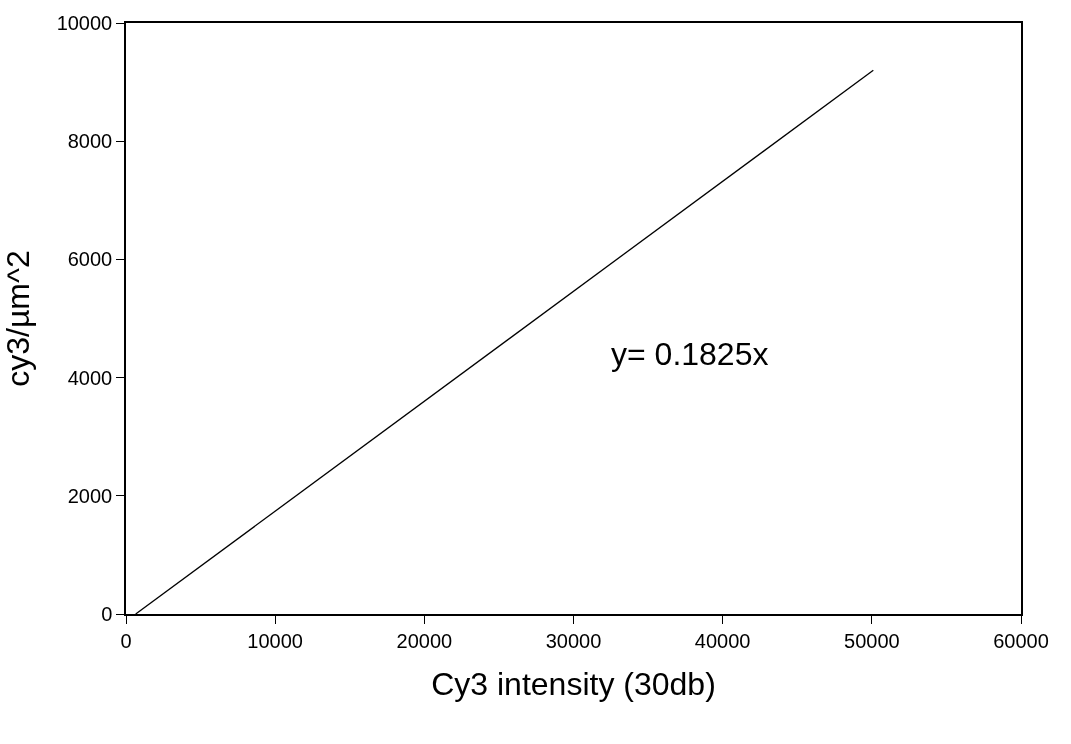  Describe the element at coordinates (1021, 640) in the screenshot. I see `x-tick-label: 60000` at that location.